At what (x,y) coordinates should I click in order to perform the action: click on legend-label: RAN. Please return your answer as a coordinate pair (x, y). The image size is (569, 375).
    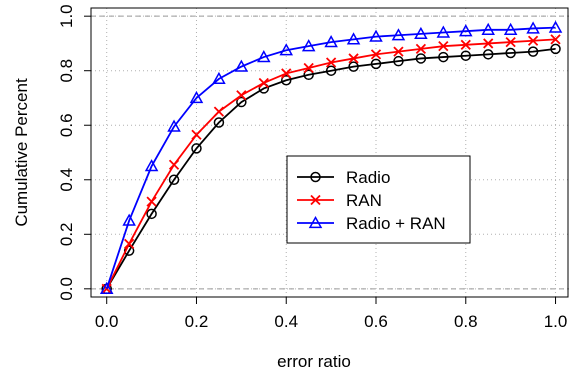
    Looking at the image, I should click on (364, 200).